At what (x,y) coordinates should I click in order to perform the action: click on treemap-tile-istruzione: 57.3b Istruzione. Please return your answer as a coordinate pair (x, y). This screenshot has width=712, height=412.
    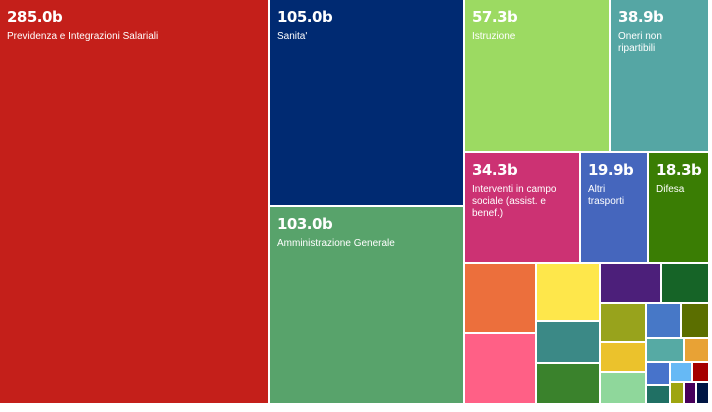
    Looking at the image, I should click on (538, 76).